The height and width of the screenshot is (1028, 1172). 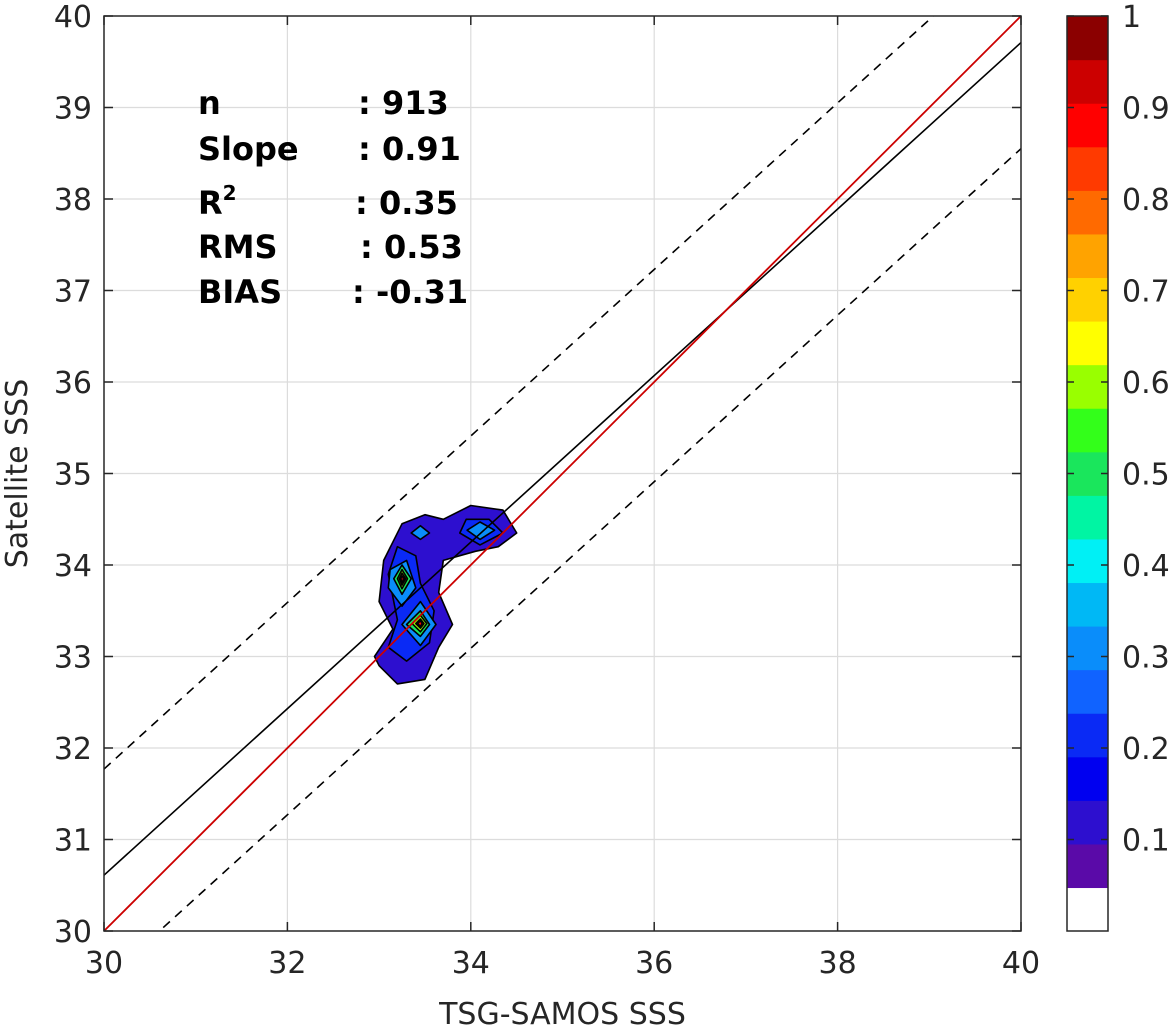 I want to click on x-axis-label: TSG-SAMOS SSS, so click(x=562, y=1012).